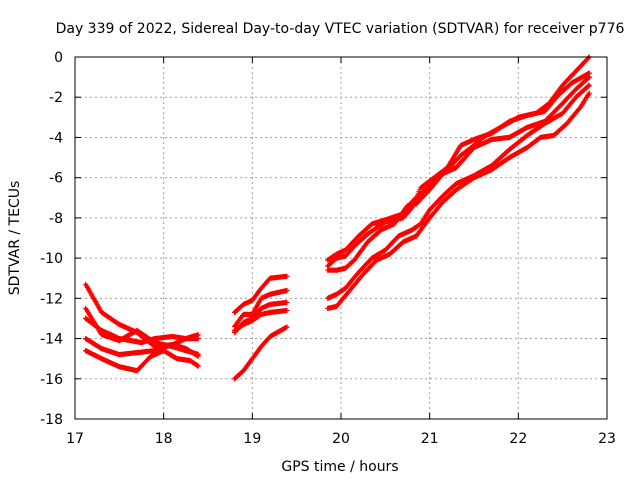  I want to click on x-tick-label: 17, so click(75, 439).